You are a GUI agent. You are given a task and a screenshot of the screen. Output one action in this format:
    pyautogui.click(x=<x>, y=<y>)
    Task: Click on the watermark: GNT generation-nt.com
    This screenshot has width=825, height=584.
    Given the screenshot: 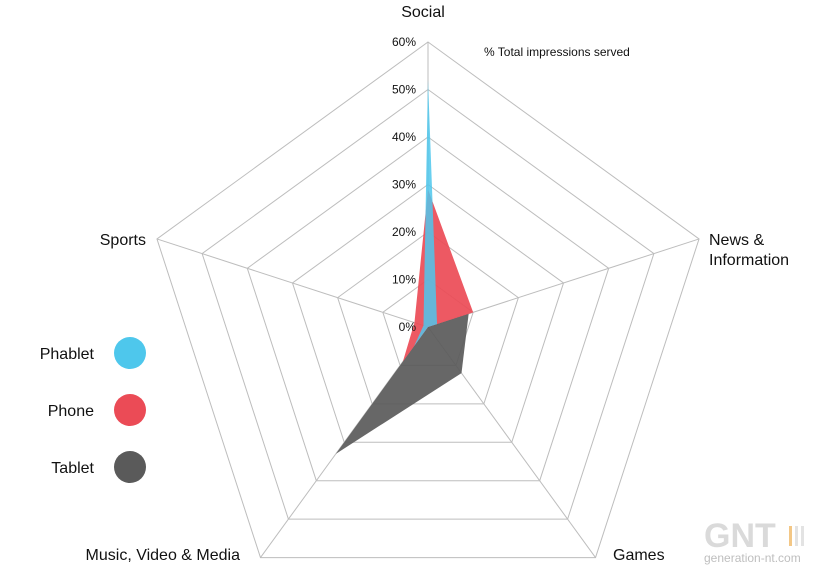 What is the action you would take?
    pyautogui.click(x=754, y=541)
    